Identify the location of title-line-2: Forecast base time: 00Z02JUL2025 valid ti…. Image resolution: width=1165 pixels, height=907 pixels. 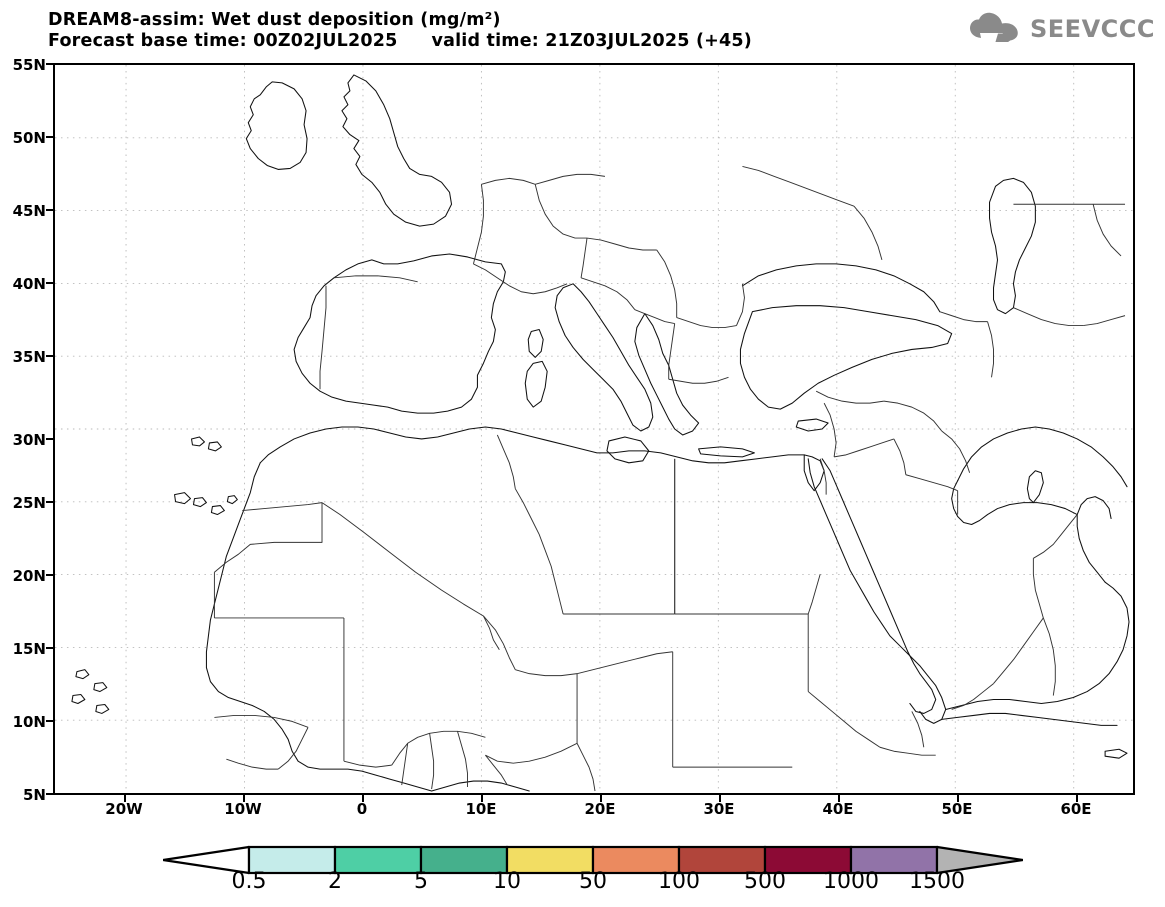
(518, 41).